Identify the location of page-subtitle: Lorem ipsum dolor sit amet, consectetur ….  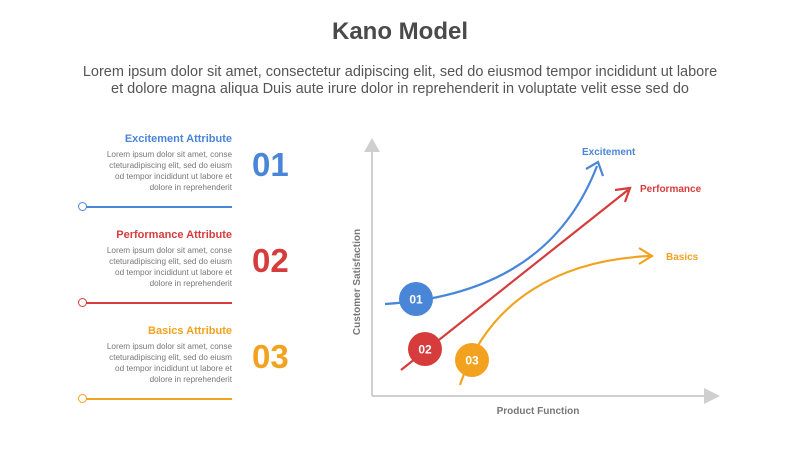
(400, 81).